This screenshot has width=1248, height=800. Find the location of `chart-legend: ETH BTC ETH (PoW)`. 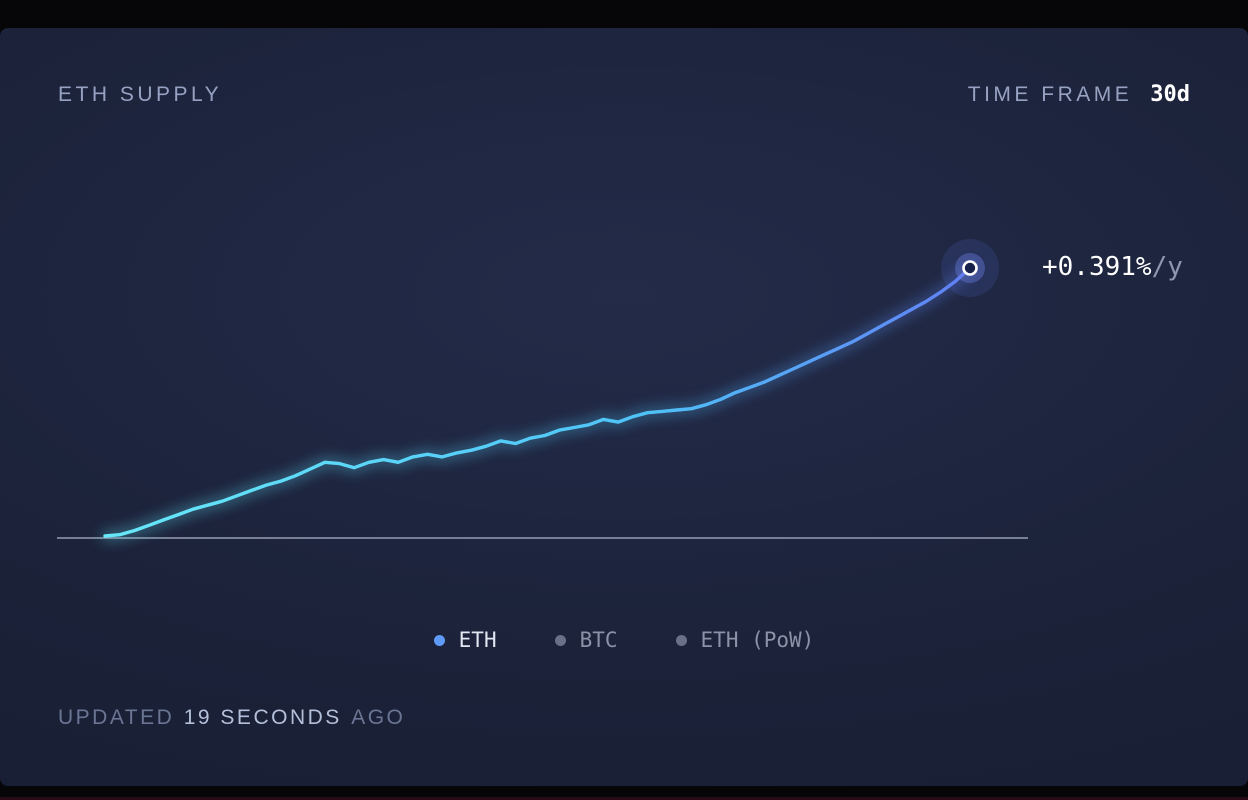

chart-legend: ETH BTC ETH (PoW) is located at coordinates (624, 640).